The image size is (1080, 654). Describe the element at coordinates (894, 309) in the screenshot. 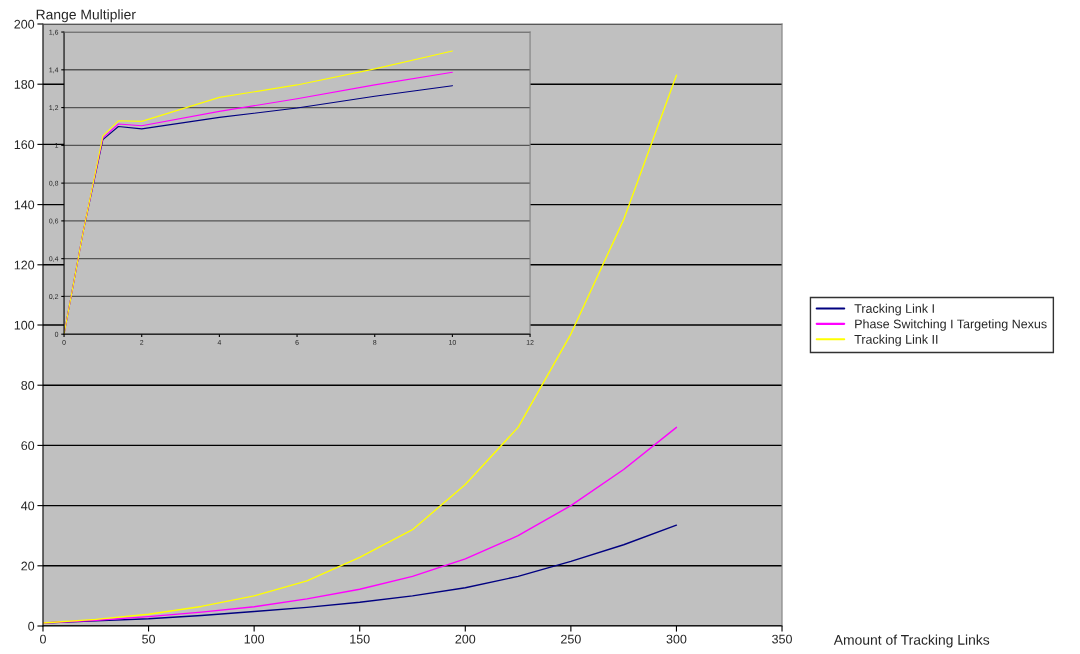

I see `legend-label: Tracking Link I` at that location.